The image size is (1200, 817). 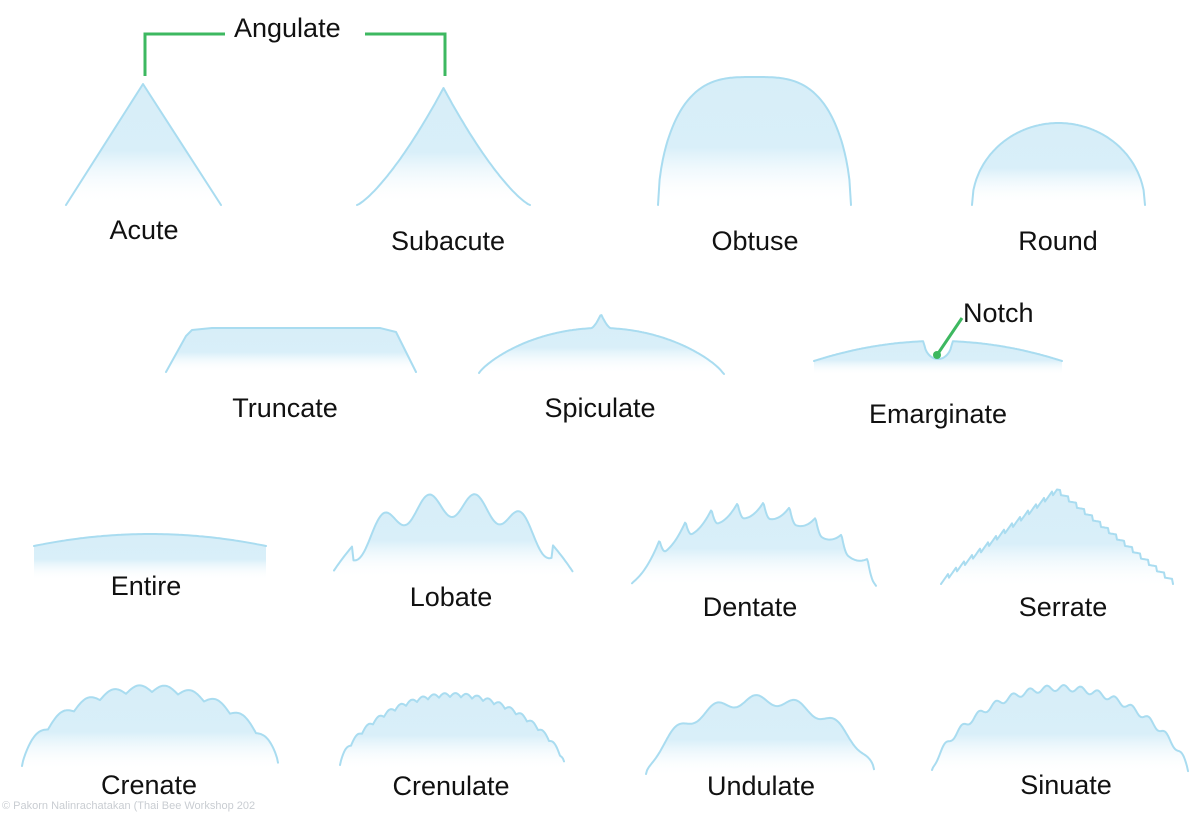 I want to click on acute-fill, so click(x=143, y=144).